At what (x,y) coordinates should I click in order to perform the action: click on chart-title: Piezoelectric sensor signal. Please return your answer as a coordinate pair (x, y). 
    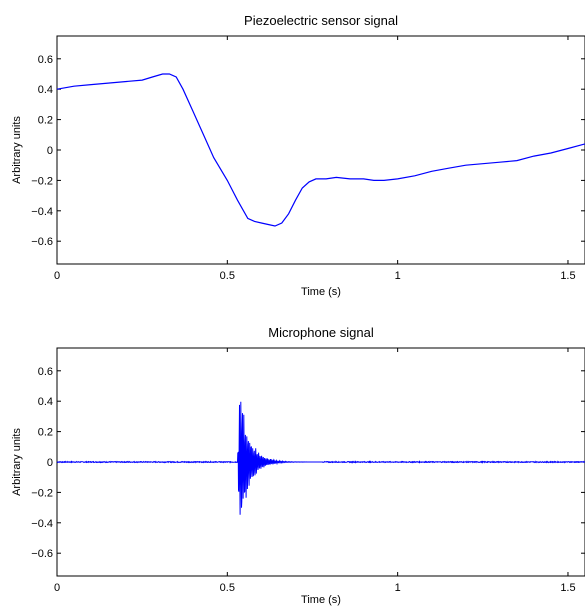
    Looking at the image, I should click on (321, 20).